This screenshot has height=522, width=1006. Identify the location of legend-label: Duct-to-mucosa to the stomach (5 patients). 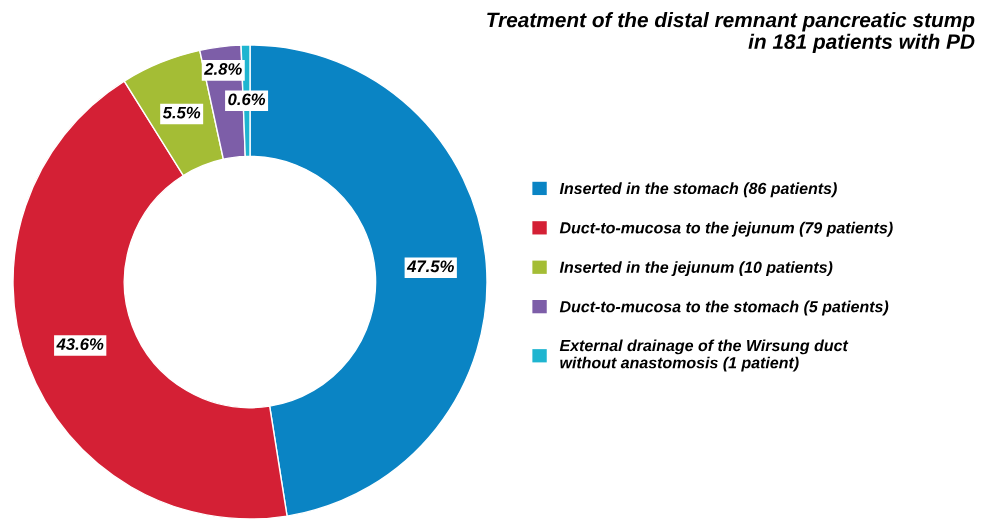
(724, 308).